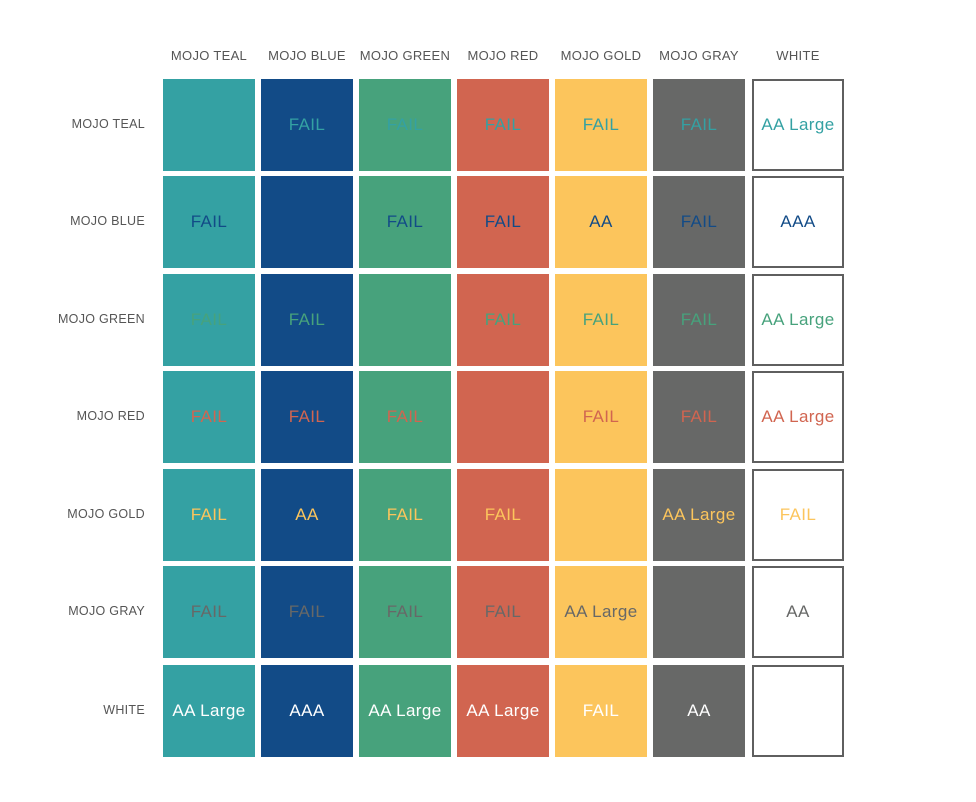 Image resolution: width=976 pixels, height=802 pixels. I want to click on contrast-cell-mojo-green-on-mojo-blue: FAIL, so click(307, 320).